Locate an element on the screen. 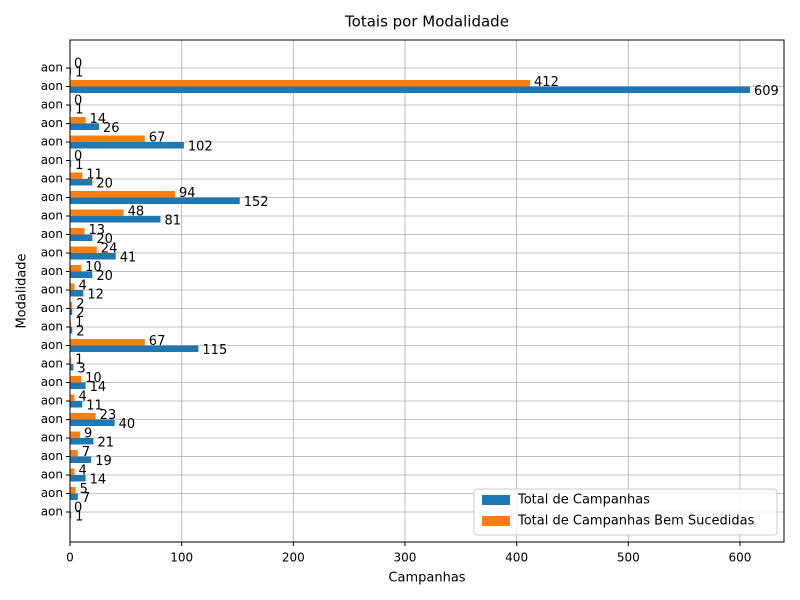  x-tick-label: 400 is located at coordinates (516, 558).